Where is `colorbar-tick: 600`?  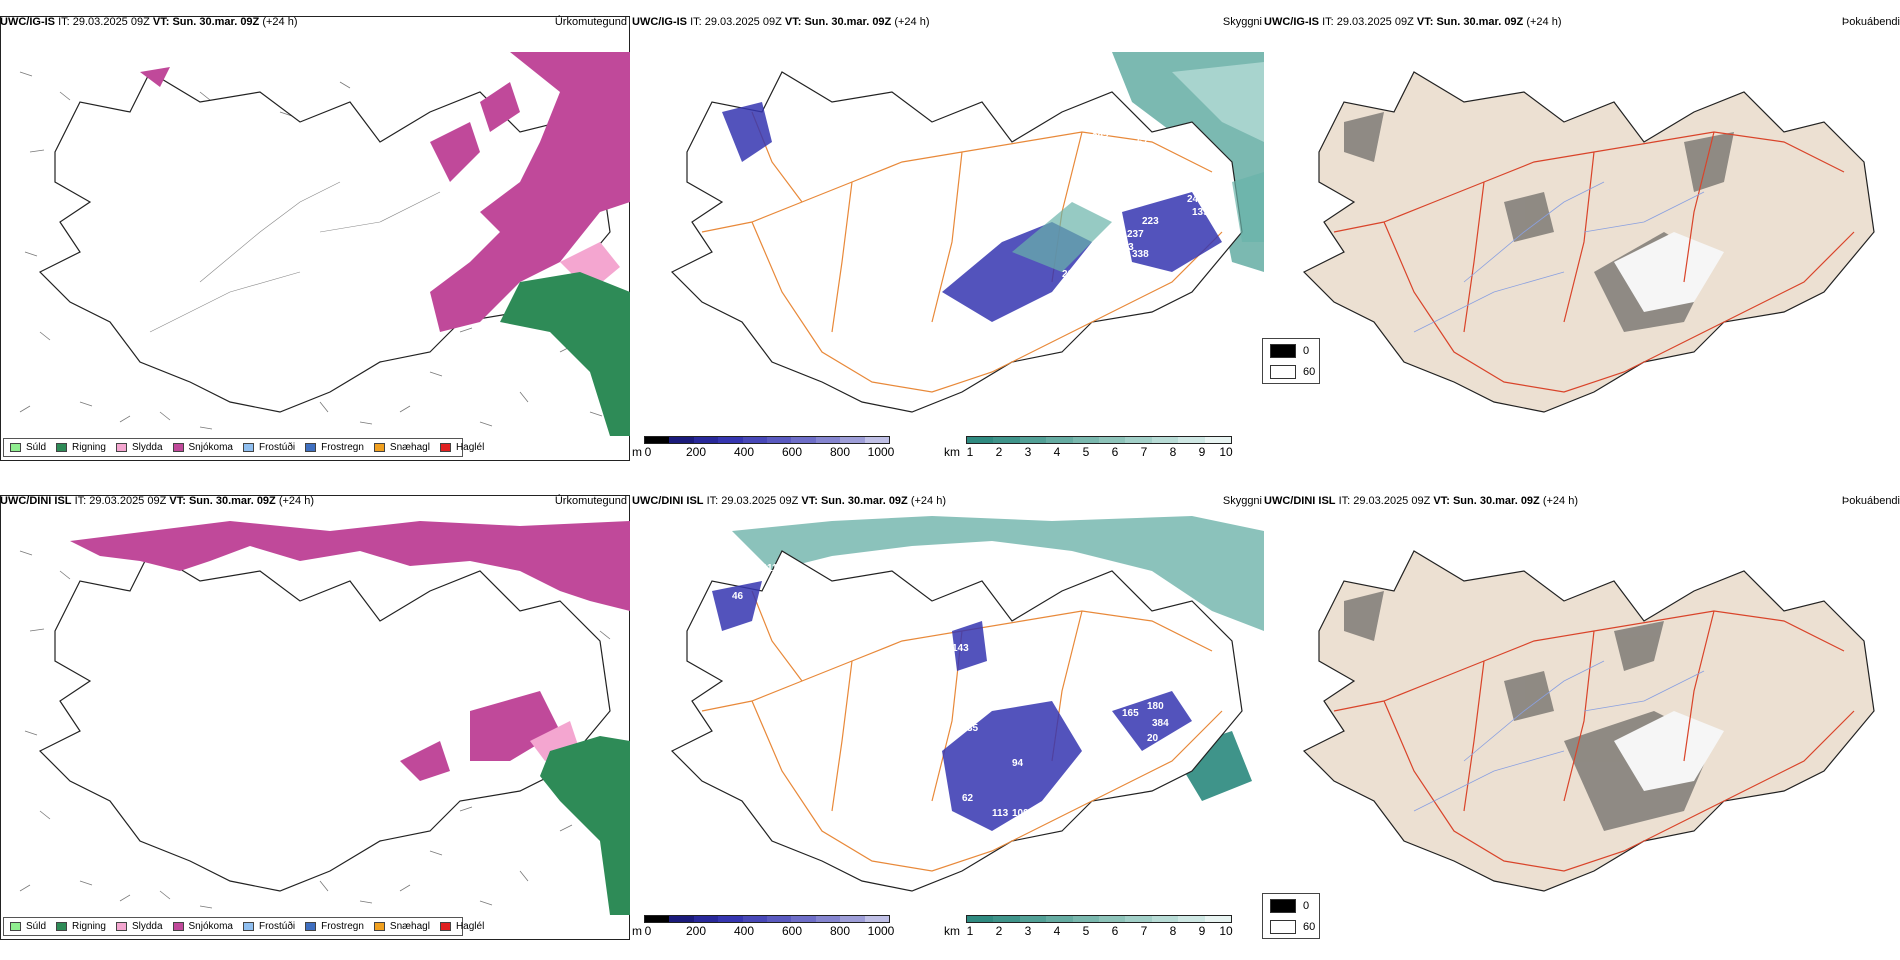
colorbar-tick: 600 is located at coordinates (792, 452).